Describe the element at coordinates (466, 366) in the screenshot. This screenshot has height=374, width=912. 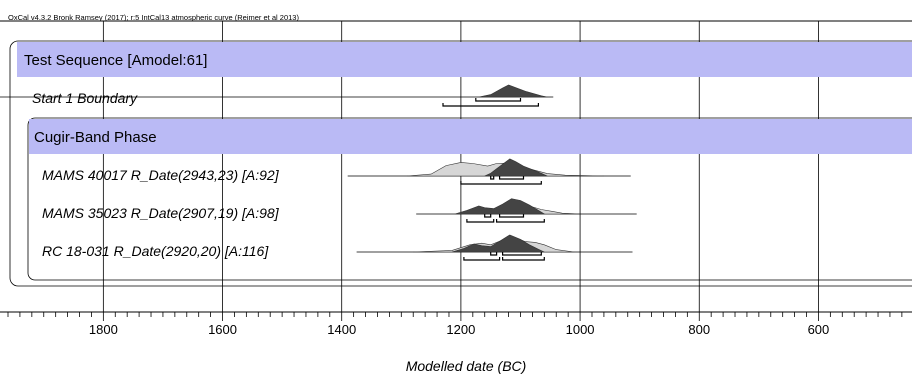
I see `x-axis-label: Modelled date (BC)` at that location.